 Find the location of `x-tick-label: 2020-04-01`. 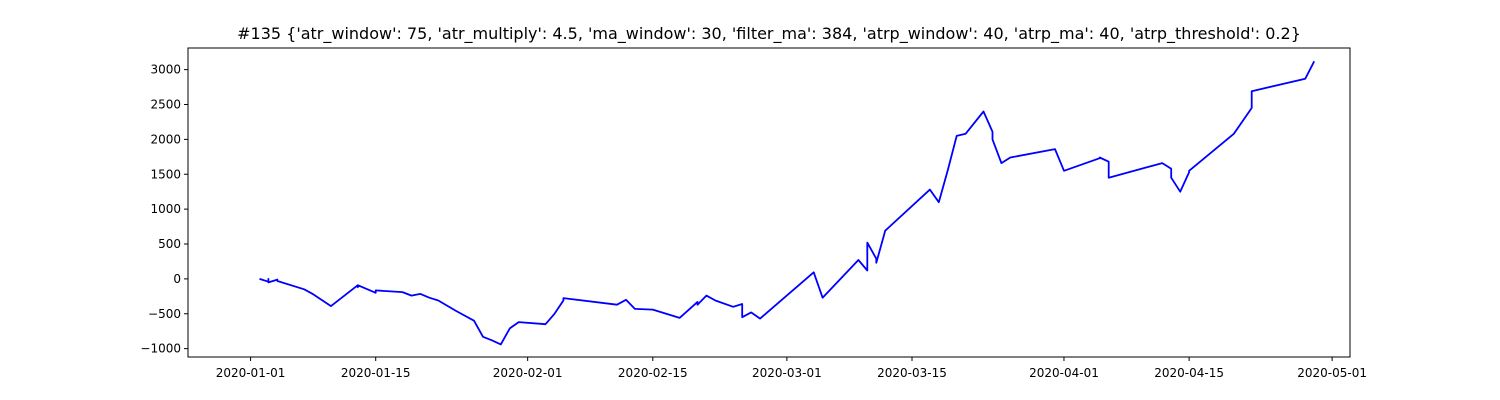

x-tick-label: 2020-04-01 is located at coordinates (1064, 373).